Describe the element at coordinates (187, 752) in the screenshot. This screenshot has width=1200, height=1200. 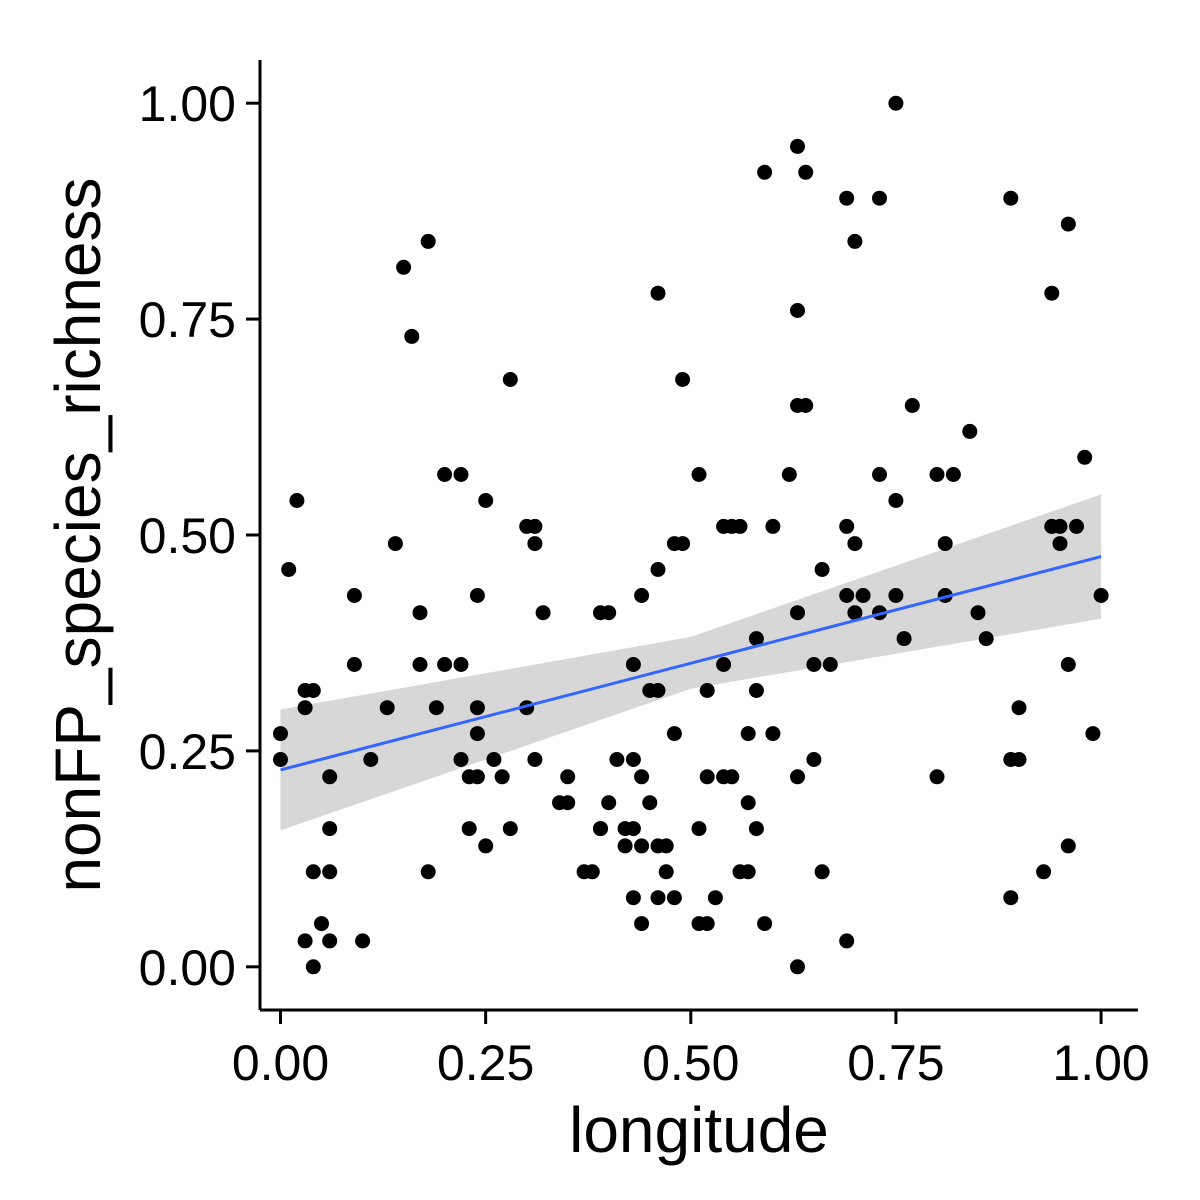
I see `y-tick-label: 0.25` at that location.